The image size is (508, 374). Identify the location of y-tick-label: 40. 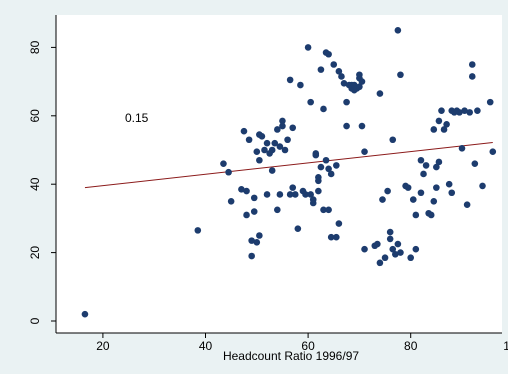
(35, 184).